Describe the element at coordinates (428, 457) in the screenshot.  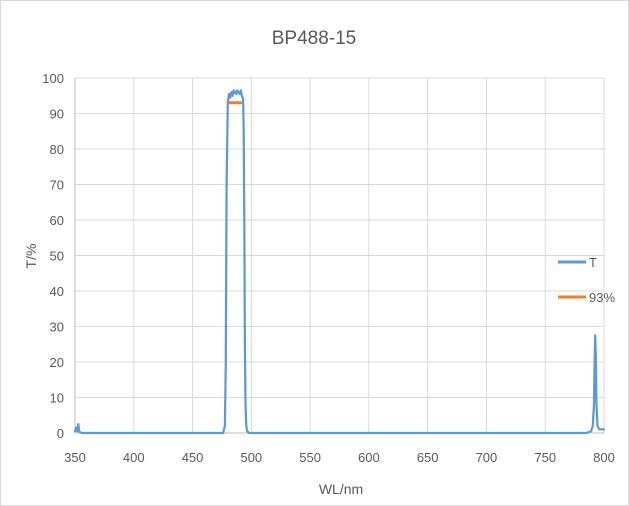
I see `x-tick-label: 650` at that location.